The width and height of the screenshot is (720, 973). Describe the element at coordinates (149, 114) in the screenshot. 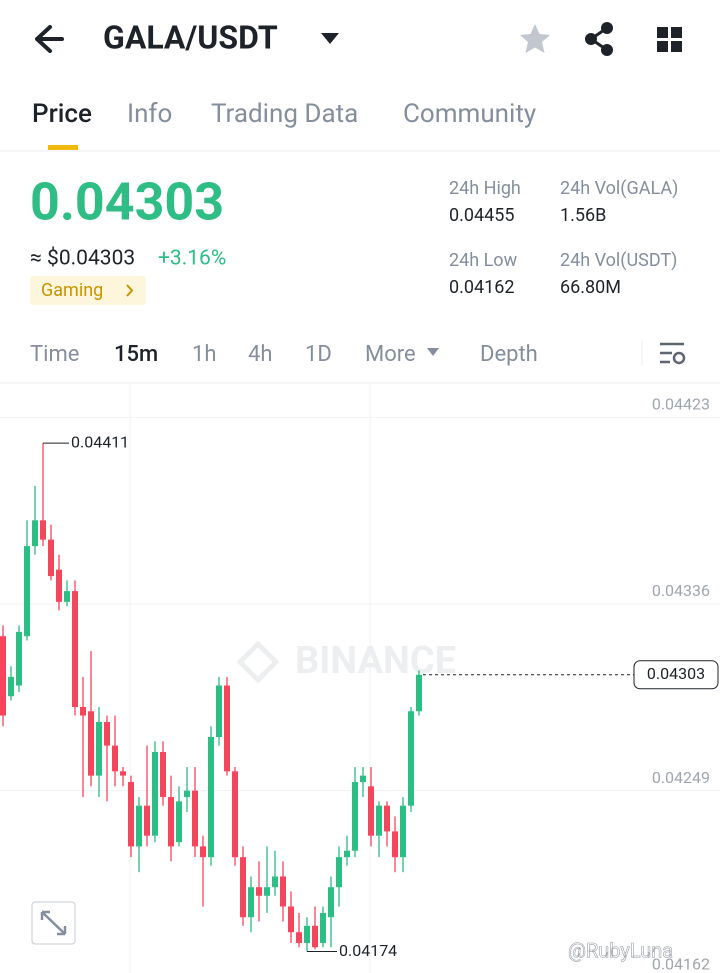

I see `tab: Info` at that location.